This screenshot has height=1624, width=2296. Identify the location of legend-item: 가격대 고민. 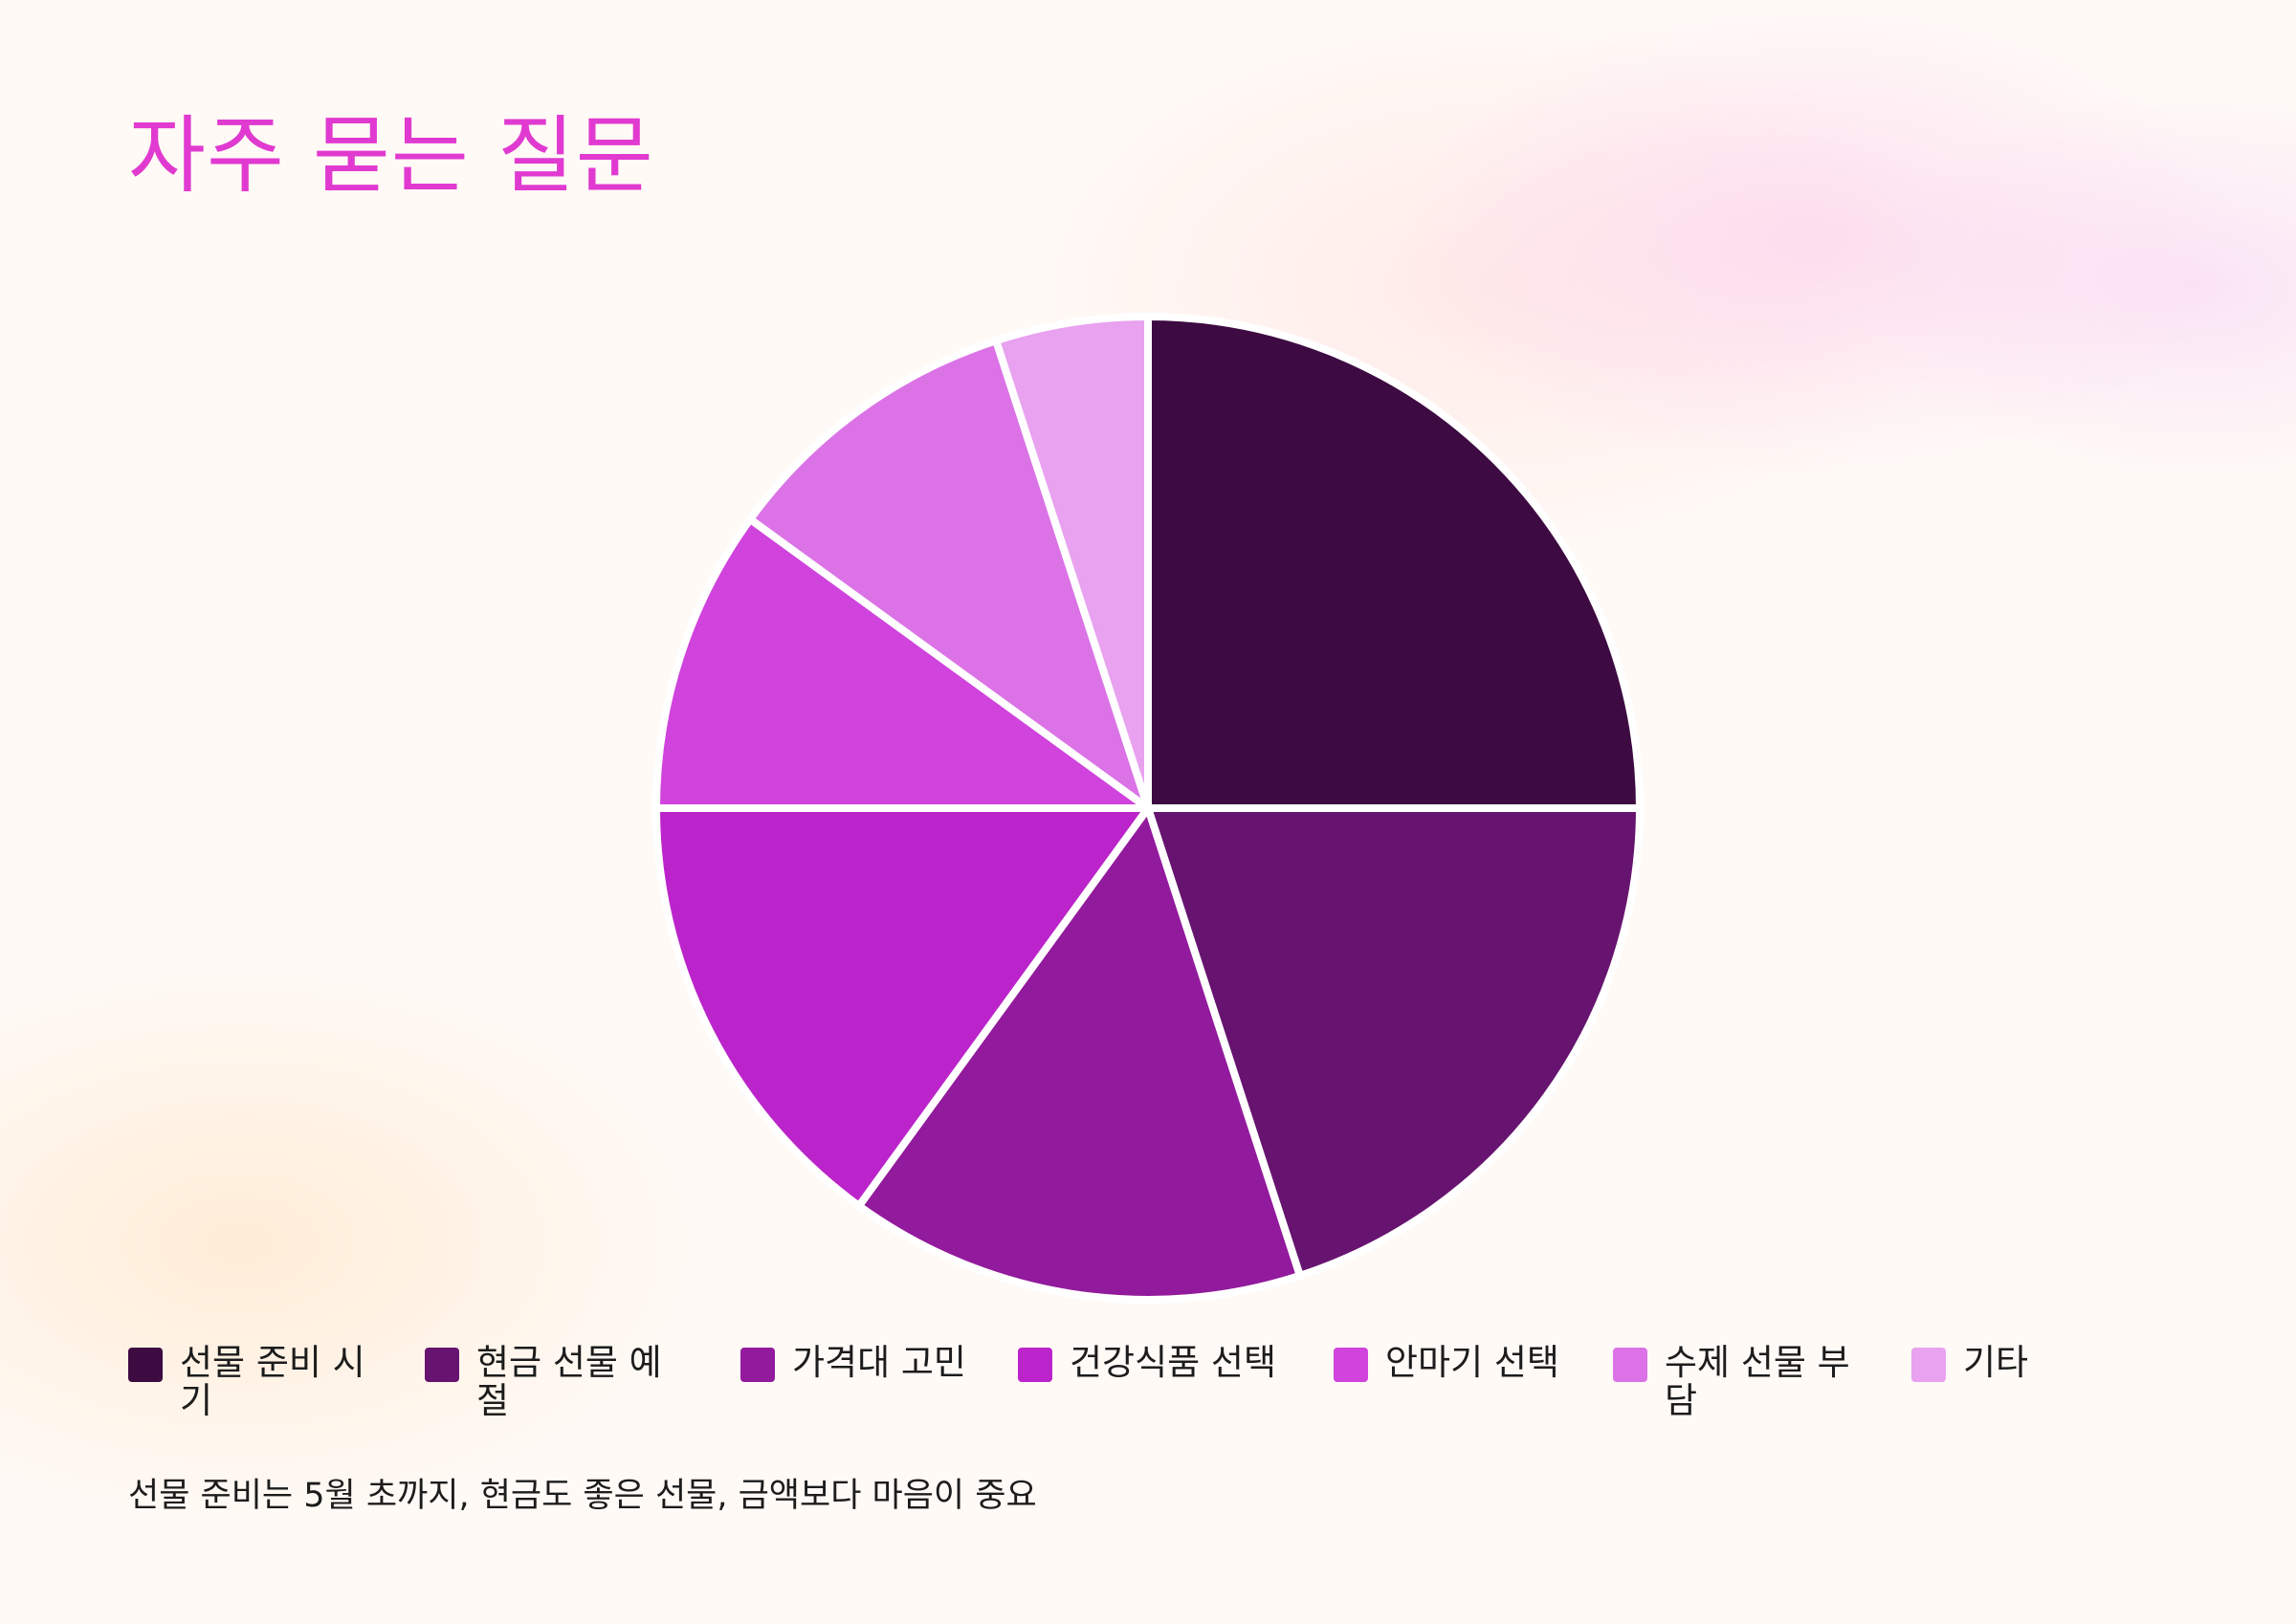
(867, 1363).